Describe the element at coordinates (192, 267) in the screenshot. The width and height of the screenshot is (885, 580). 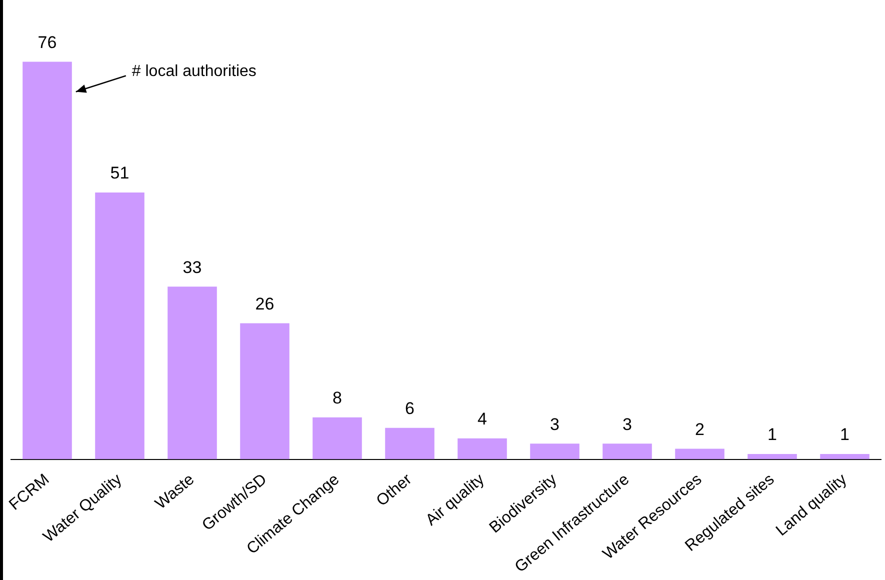
I see `data-label: 33` at that location.